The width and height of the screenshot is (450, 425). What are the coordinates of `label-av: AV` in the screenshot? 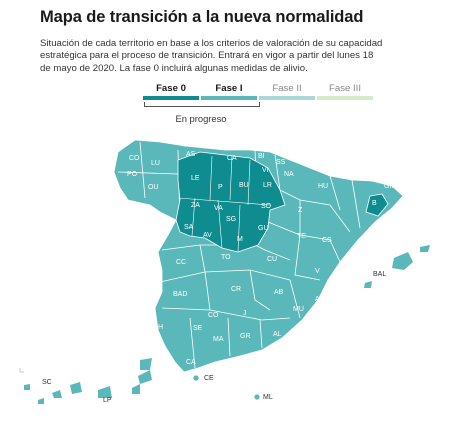 It's located at (207, 235).